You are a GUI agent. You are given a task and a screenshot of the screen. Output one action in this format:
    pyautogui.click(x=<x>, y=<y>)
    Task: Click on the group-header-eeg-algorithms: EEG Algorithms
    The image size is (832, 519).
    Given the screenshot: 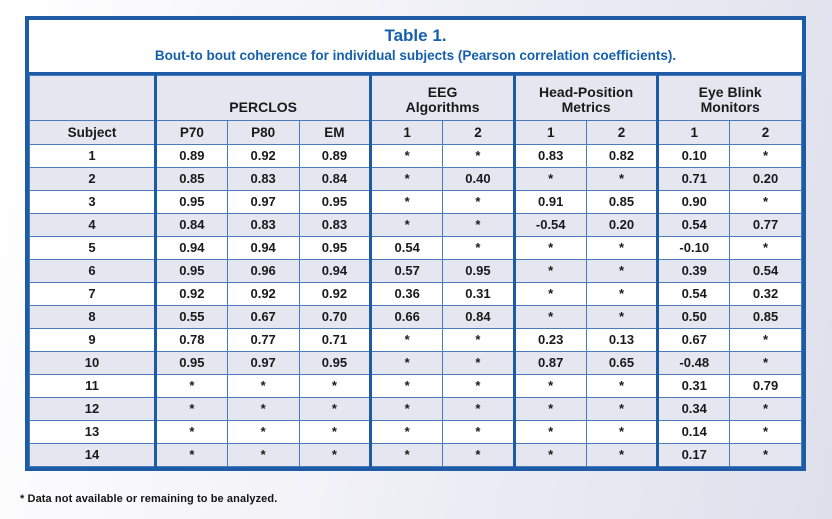 What is the action you would take?
    pyautogui.click(x=442, y=97)
    